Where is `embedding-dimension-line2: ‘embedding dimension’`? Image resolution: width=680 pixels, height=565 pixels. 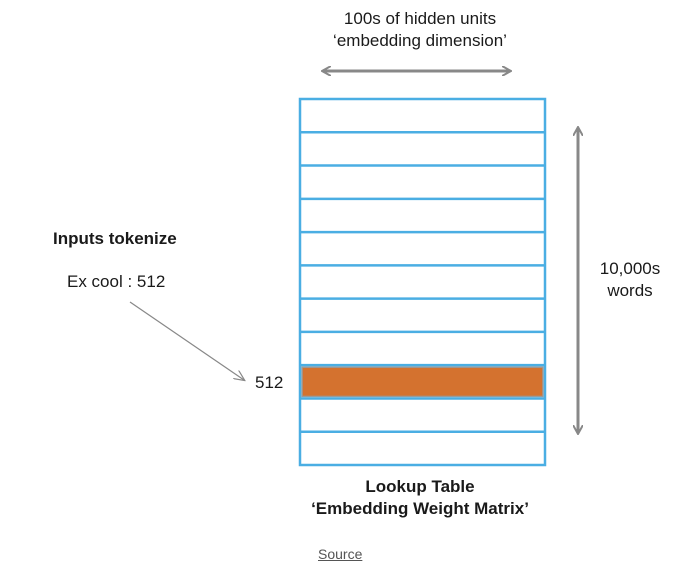
embedding-dimension-line2: ‘embedding dimension’ is located at coordinates (420, 40).